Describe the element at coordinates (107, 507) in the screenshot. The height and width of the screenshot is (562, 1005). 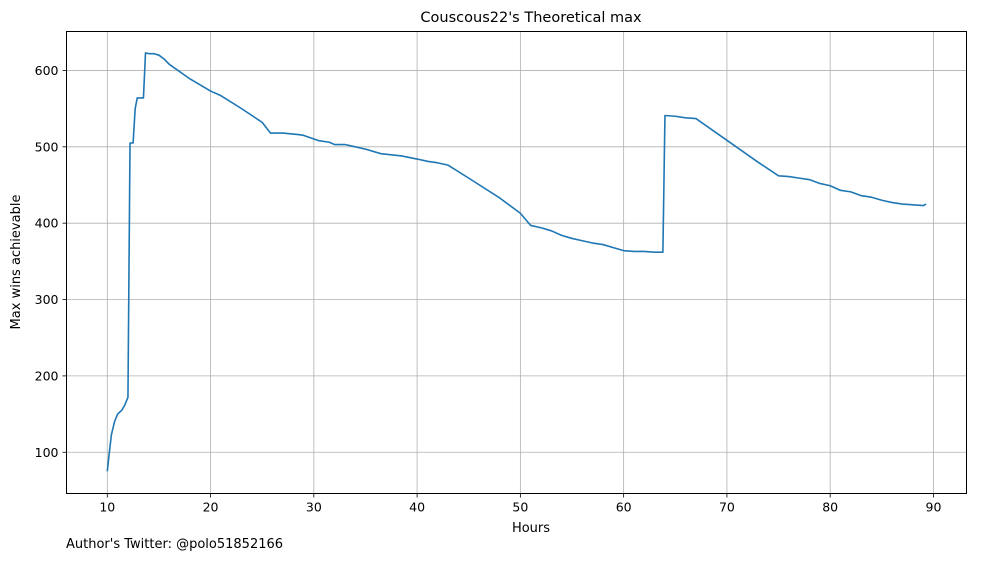
I see `x-tick-label: 10` at that location.